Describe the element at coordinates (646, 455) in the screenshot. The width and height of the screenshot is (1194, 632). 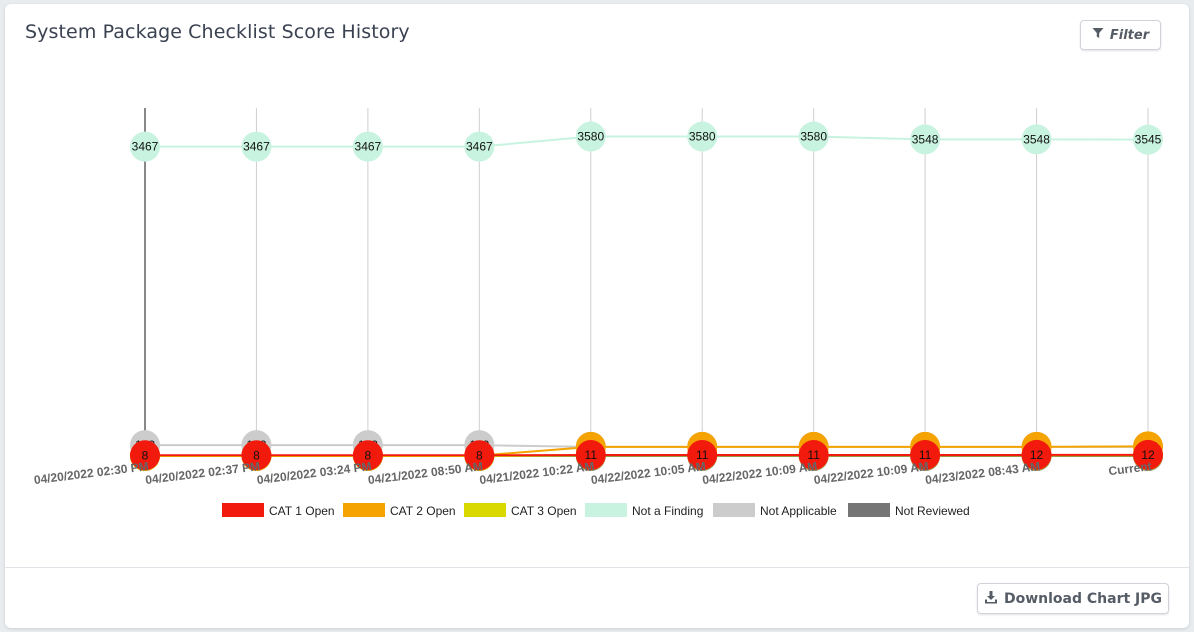
I see `series-cat-1-open: 8 8 8 8 11 11 11 11 12 12` at that location.